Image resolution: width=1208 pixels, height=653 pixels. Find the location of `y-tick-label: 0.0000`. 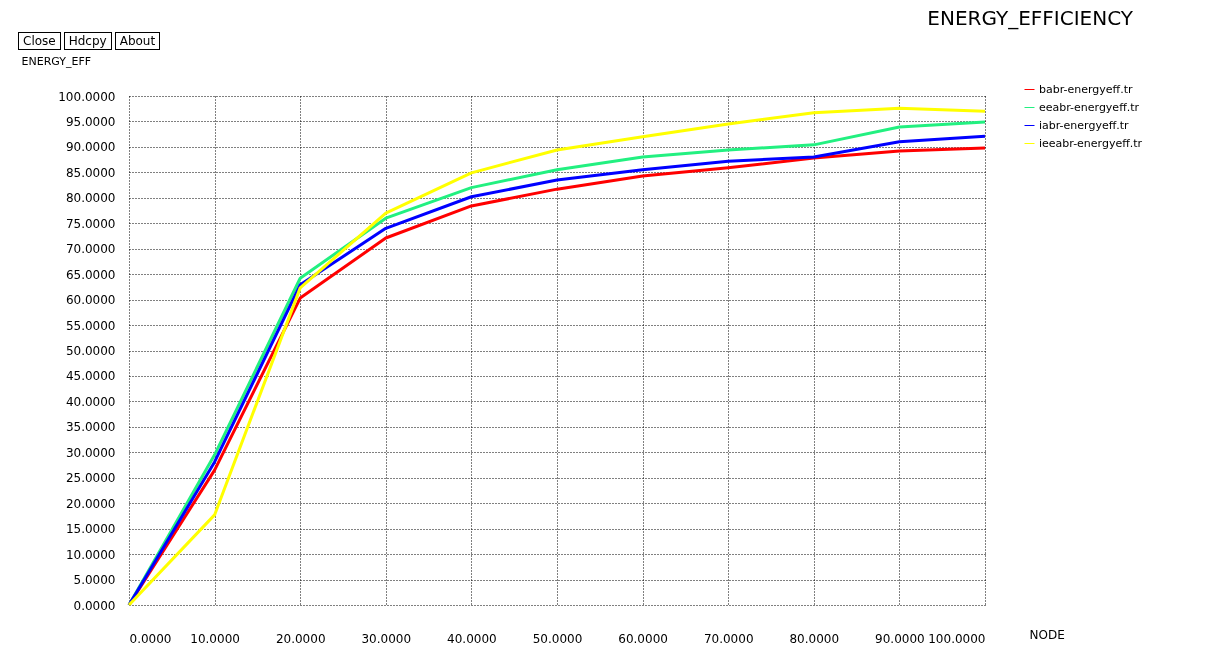

y-tick-label: 0.0000 is located at coordinates (94, 605).